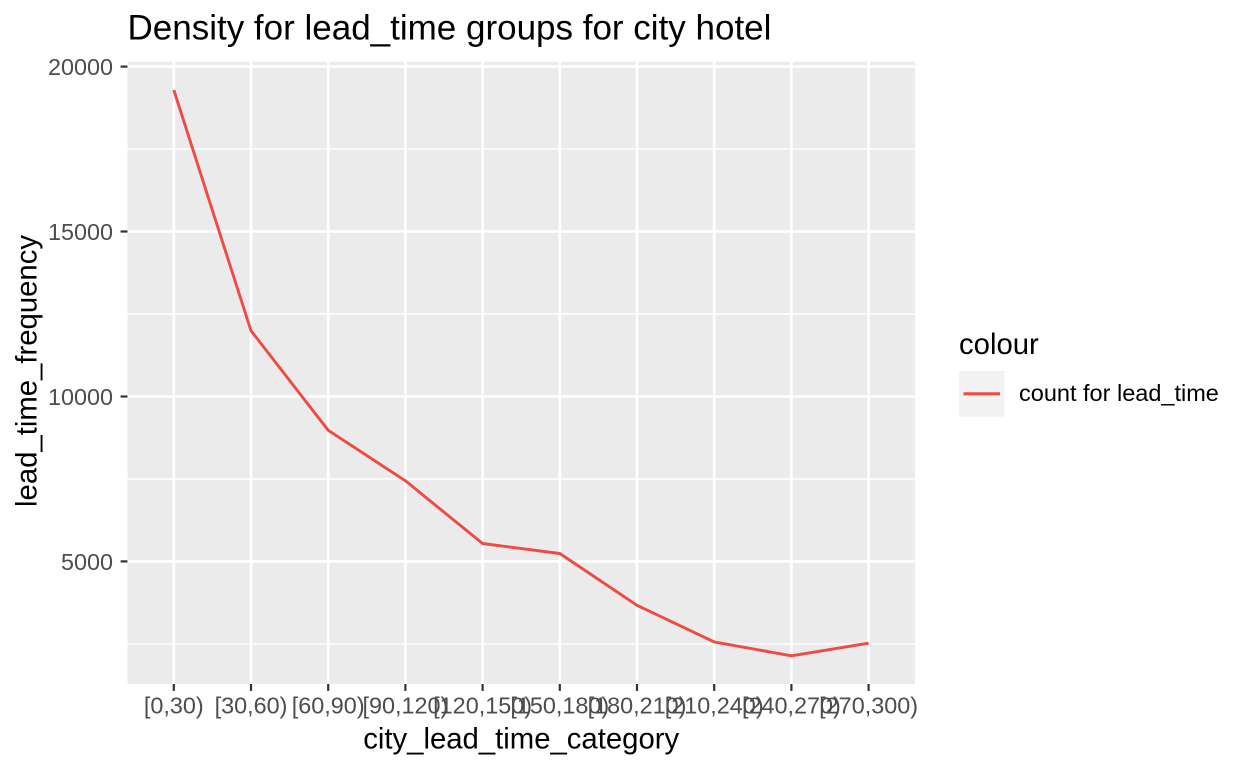 This screenshot has height=768, width=1248. What do you see at coordinates (405, 705) in the screenshot?
I see `svg-text: [90,120)` at bounding box center [405, 705].